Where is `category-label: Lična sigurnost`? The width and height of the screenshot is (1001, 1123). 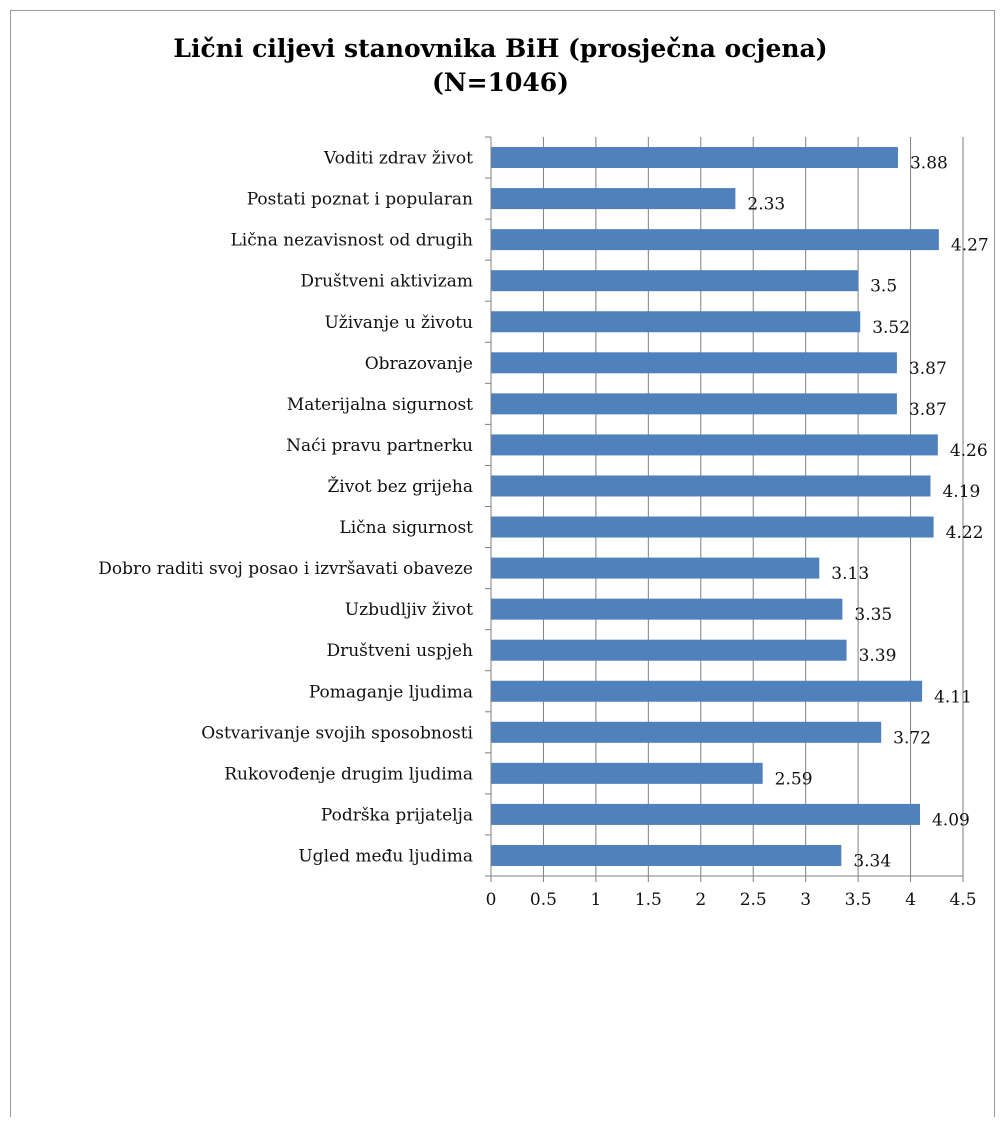
category-label: Lična sigurnost is located at coordinates (406, 528).